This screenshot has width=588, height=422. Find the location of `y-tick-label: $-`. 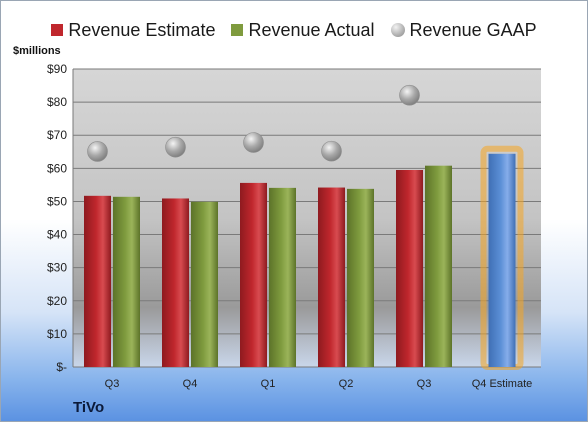

y-tick-label: $- is located at coordinates (61, 367).